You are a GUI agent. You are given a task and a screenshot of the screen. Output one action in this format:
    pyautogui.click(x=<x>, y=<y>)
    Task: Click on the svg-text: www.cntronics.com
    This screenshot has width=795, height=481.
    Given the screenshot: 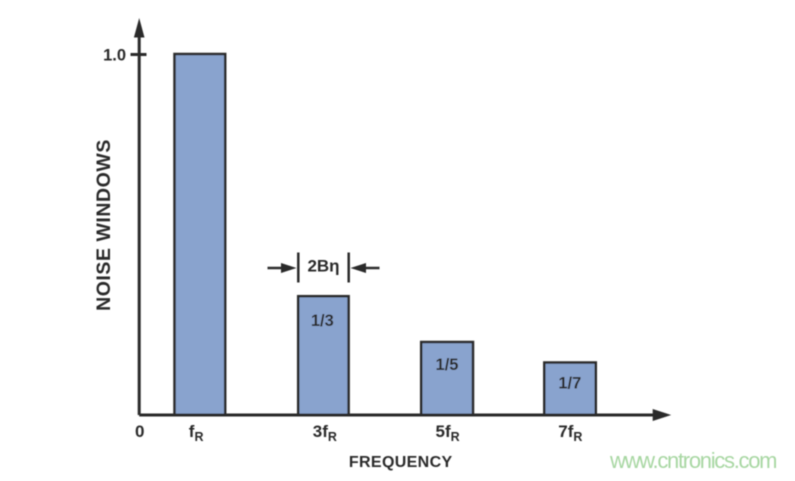 What is the action you would take?
    pyautogui.click(x=692, y=460)
    